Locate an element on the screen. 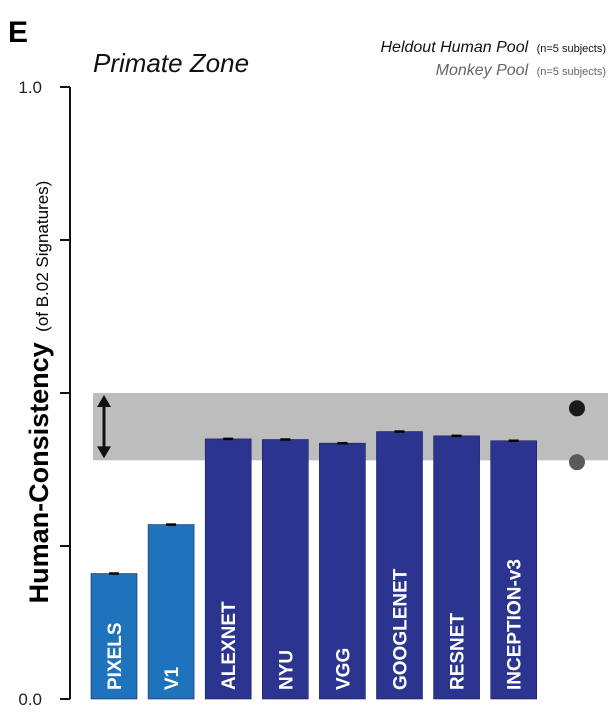 The width and height of the screenshot is (616, 728). bar-resnet is located at coordinates (456, 567).